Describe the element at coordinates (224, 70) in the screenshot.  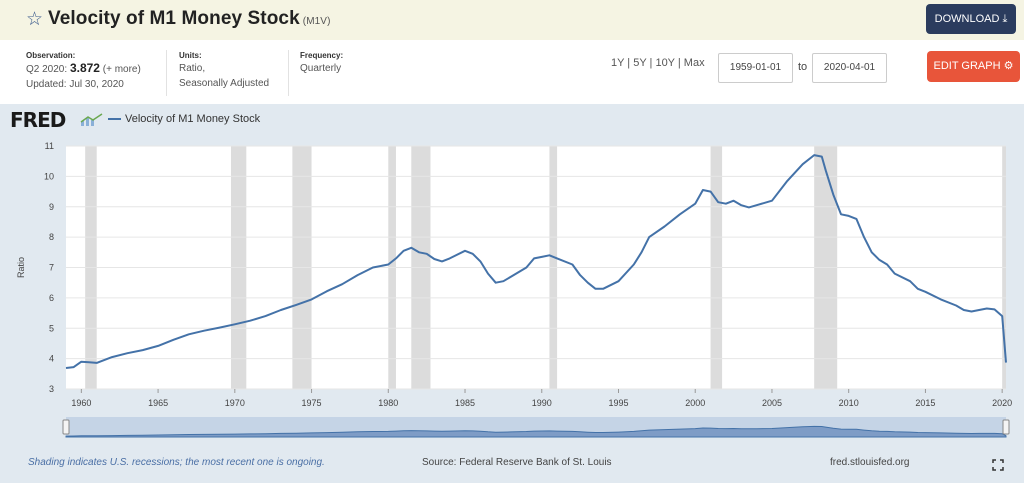
I see `units-block: Units: Ratio, Seasonally Adjusted` at that location.